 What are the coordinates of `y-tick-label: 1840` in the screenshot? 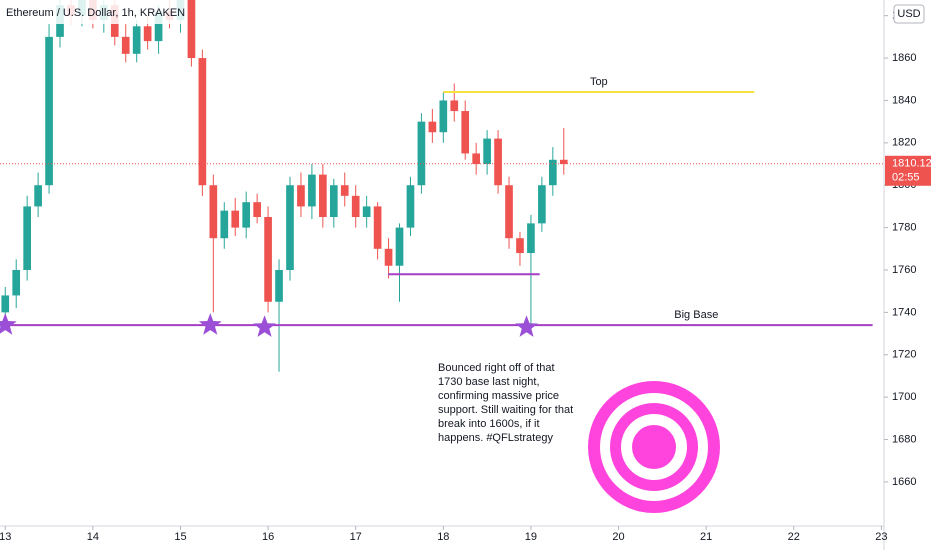 It's located at (904, 100).